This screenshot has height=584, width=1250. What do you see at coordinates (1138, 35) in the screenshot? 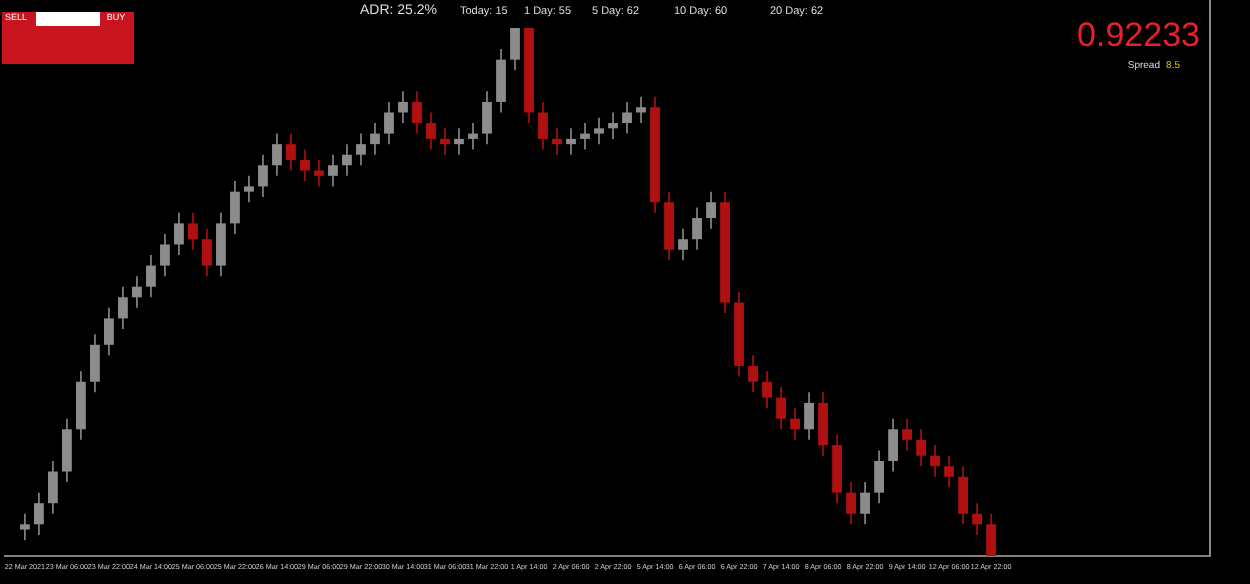
I see `text: 0.92233` at bounding box center [1138, 35].